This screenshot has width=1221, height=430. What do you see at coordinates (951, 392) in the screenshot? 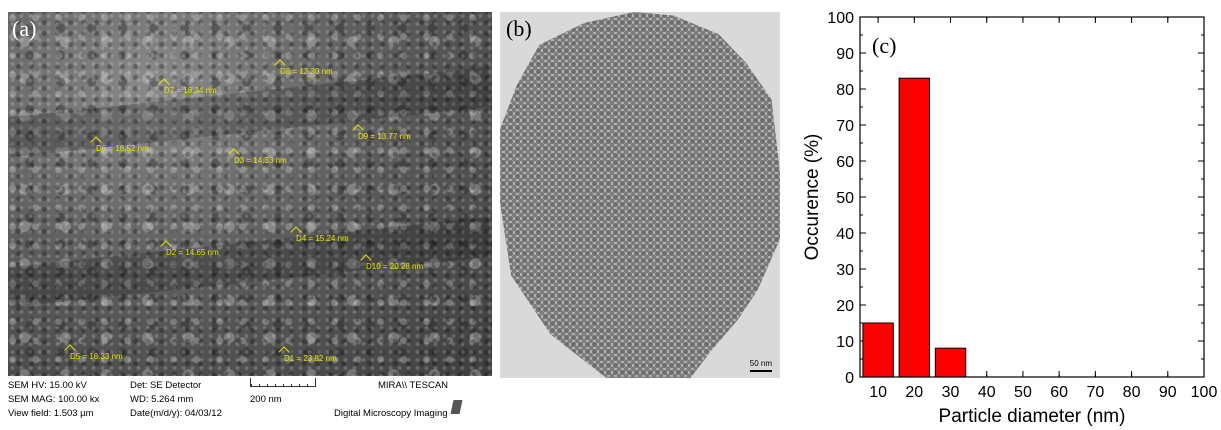
I see `x-tick-label: 30` at bounding box center [951, 392].